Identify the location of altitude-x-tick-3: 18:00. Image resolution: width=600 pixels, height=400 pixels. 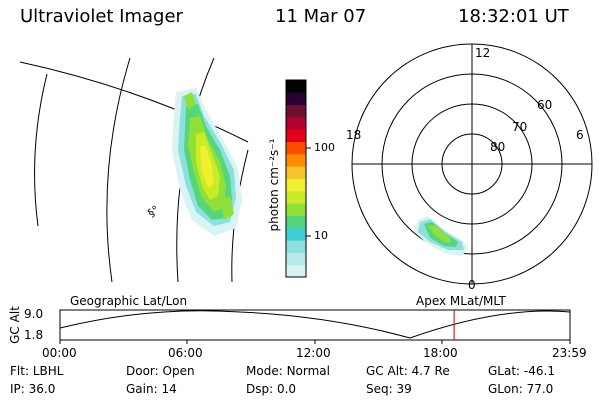
(440, 353).